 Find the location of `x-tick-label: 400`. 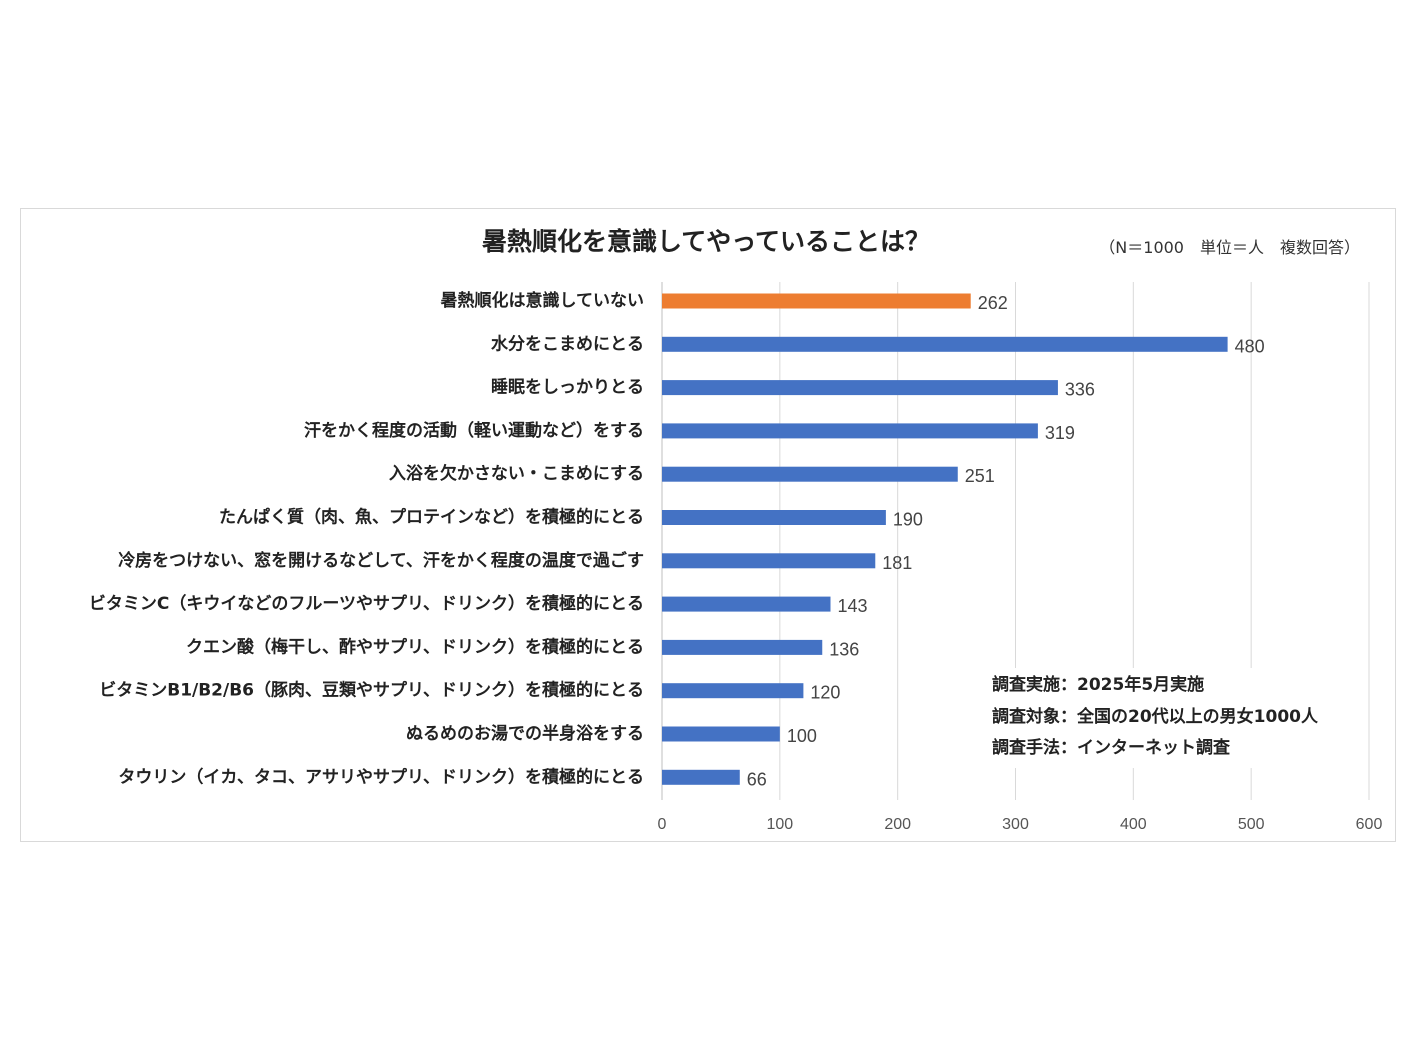

x-tick-label: 400 is located at coordinates (1133, 824).